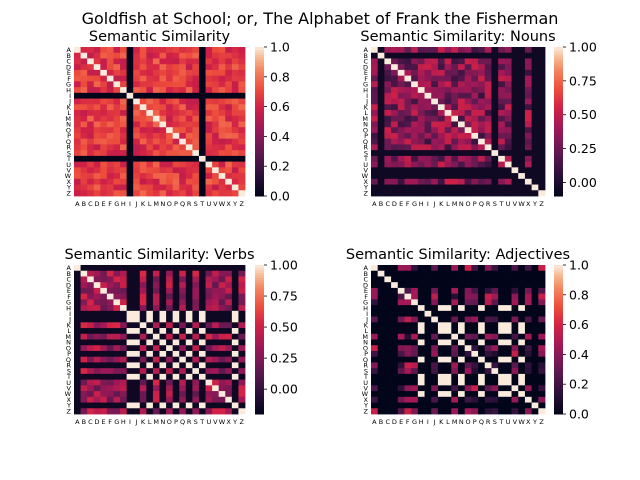 The image size is (640, 480). Describe the element at coordinates (68, 406) in the screenshot. I see `y-tick-label: Y` at that location.